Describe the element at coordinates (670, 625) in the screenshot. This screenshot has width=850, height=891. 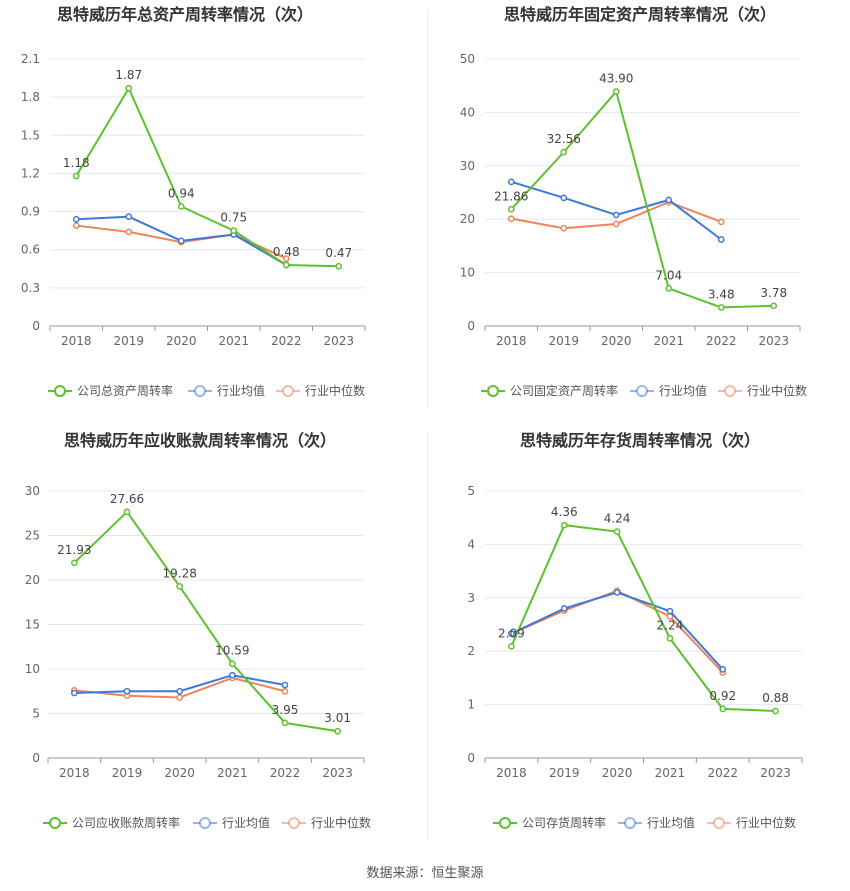
I see `data-label: 2.24` at that location.